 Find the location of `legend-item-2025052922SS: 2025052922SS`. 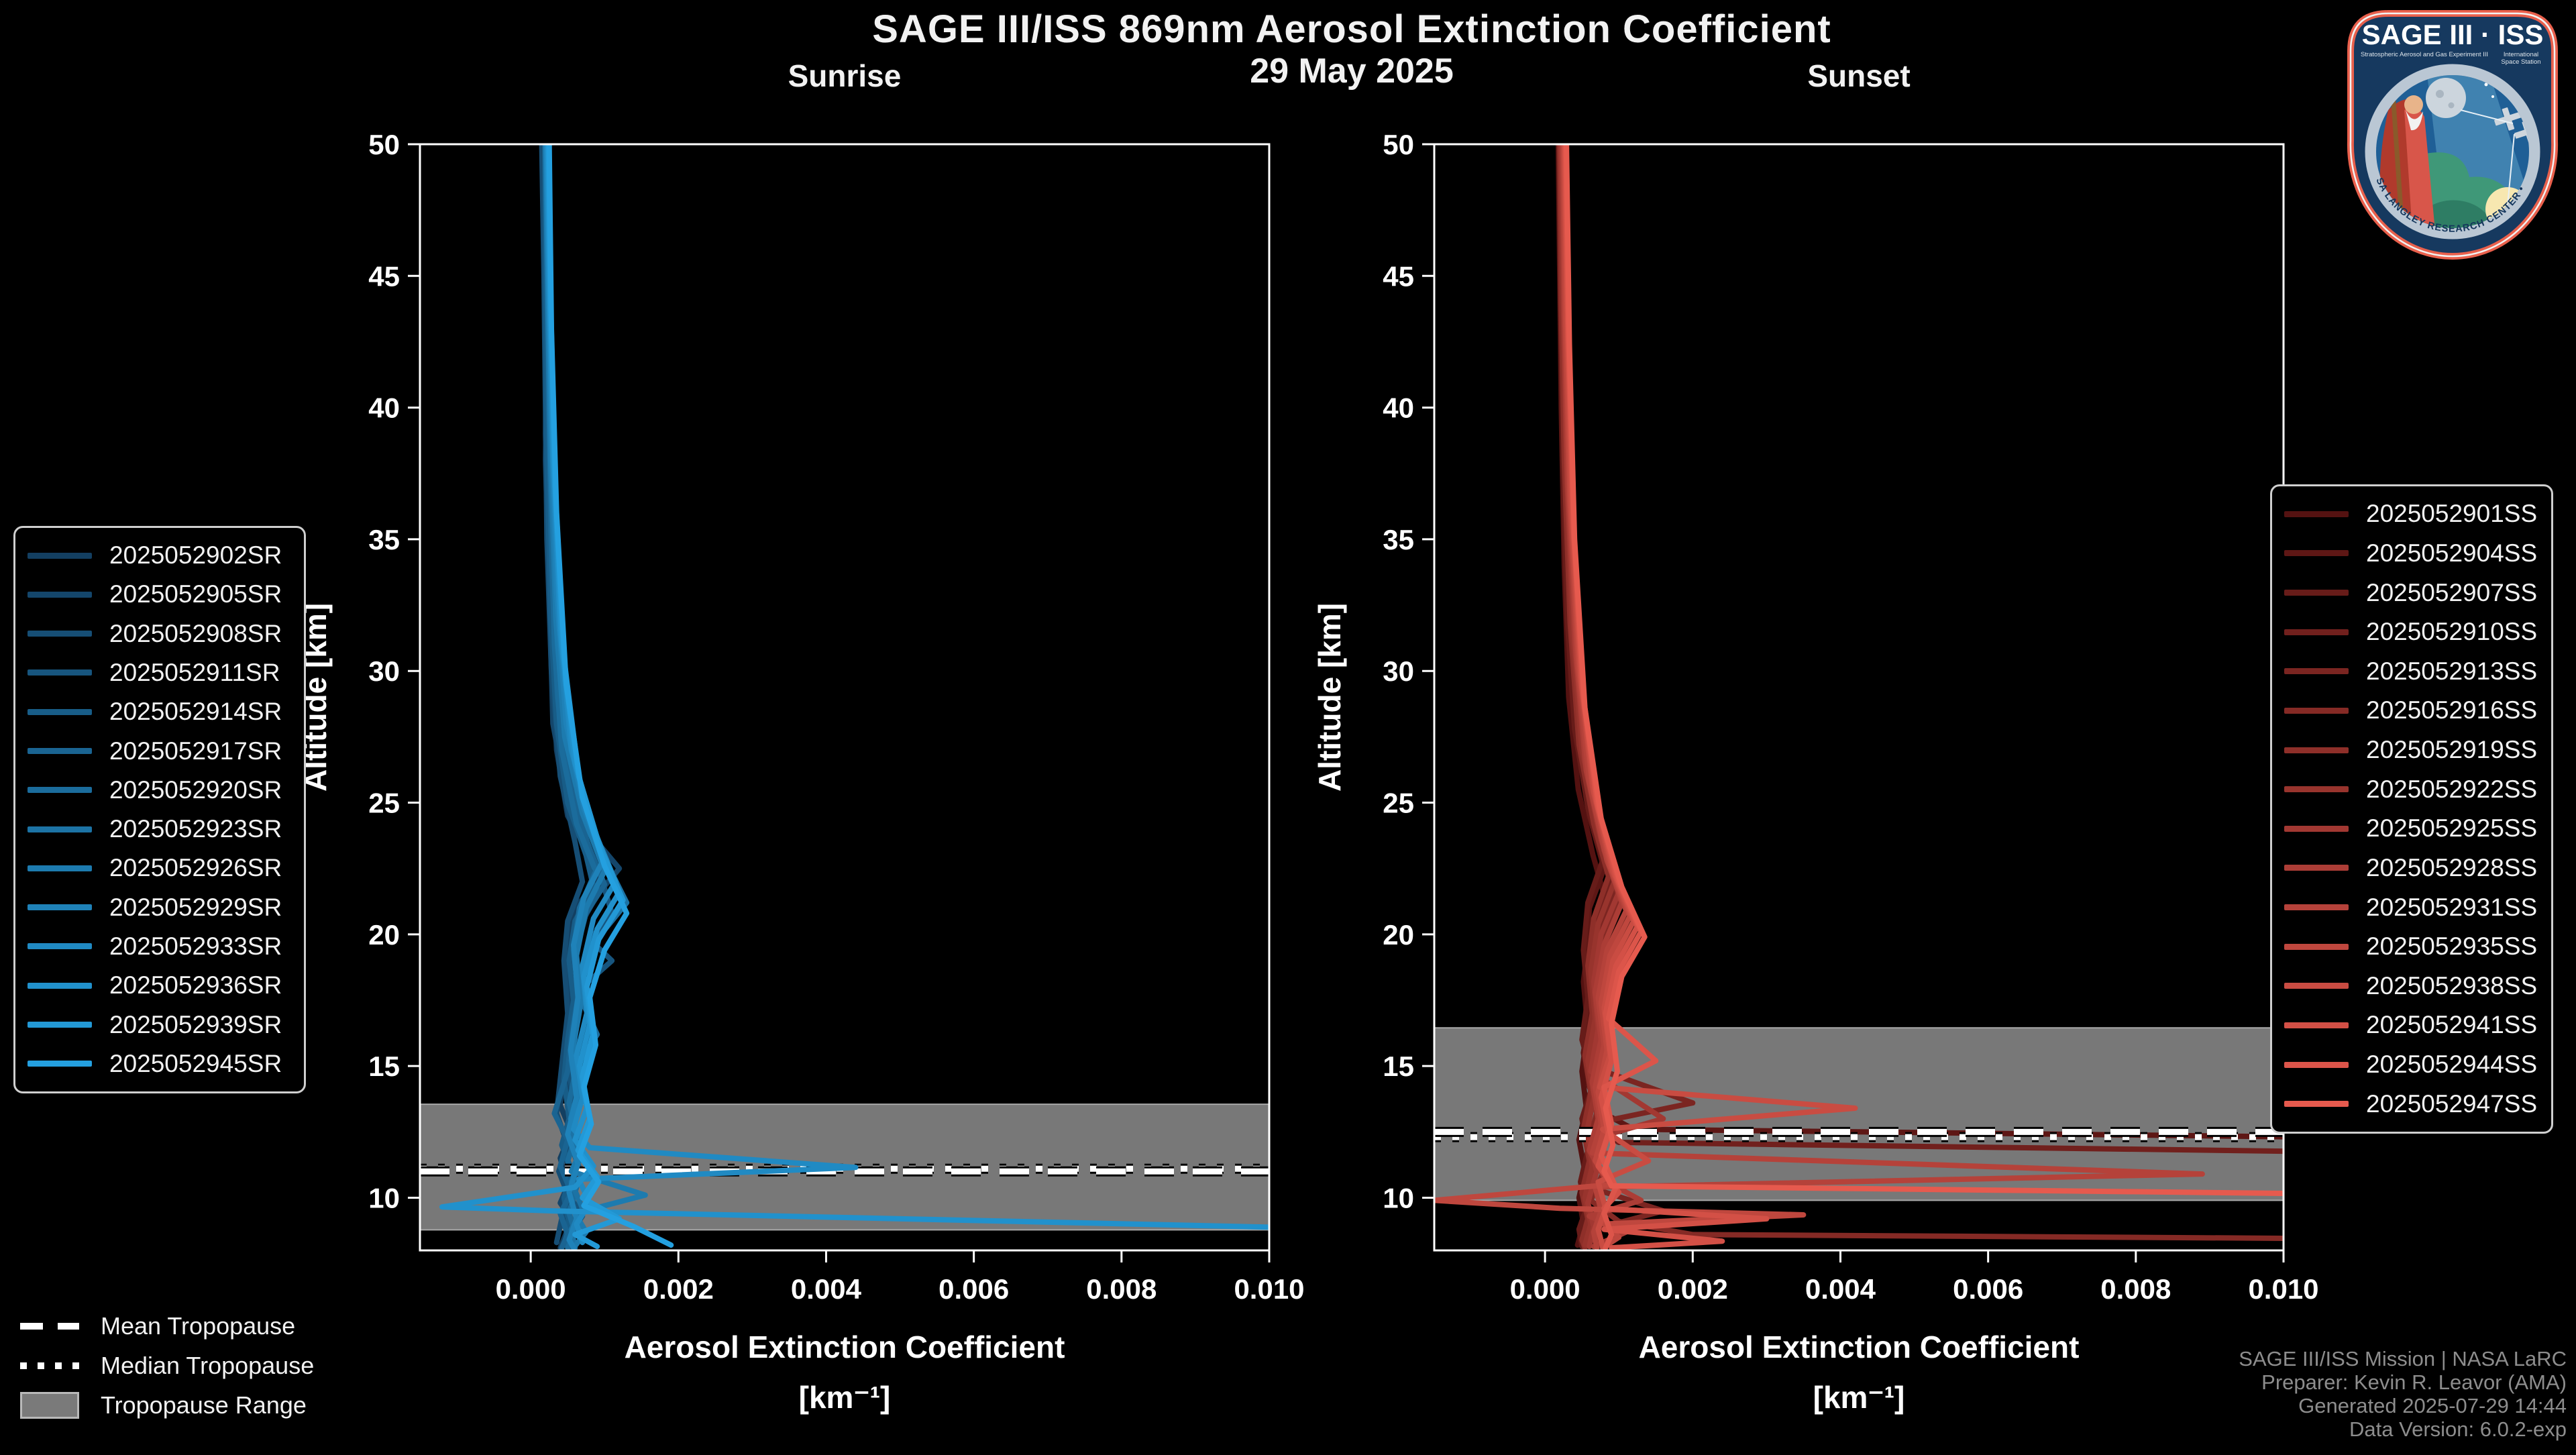

legend-item-2025052922SS: 2025052922SS is located at coordinates (2411, 789).